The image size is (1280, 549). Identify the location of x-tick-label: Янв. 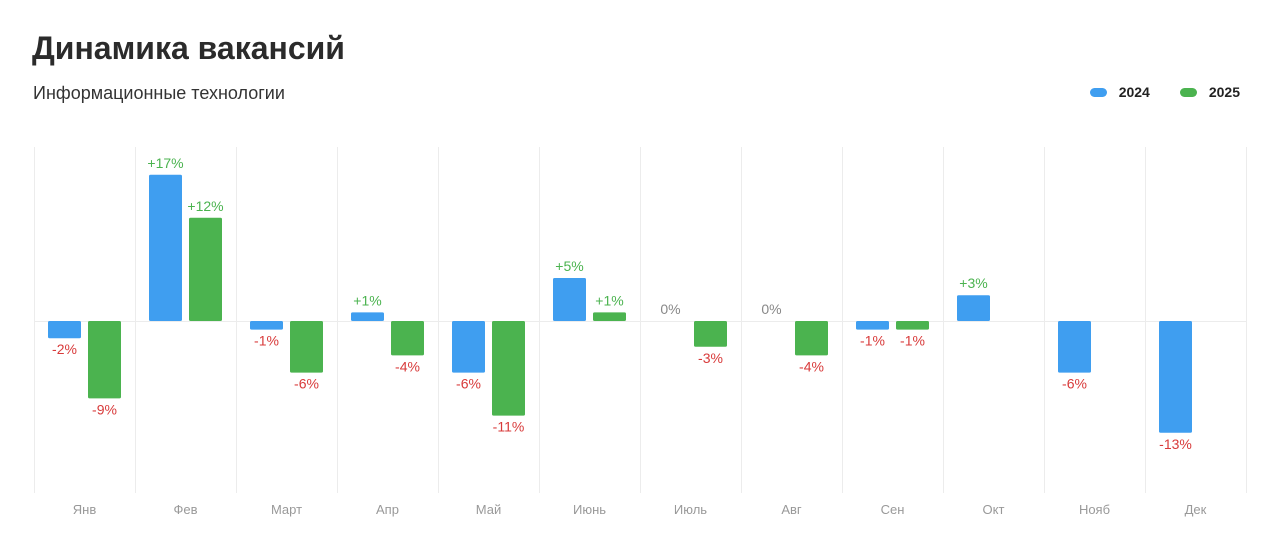
(85, 509).